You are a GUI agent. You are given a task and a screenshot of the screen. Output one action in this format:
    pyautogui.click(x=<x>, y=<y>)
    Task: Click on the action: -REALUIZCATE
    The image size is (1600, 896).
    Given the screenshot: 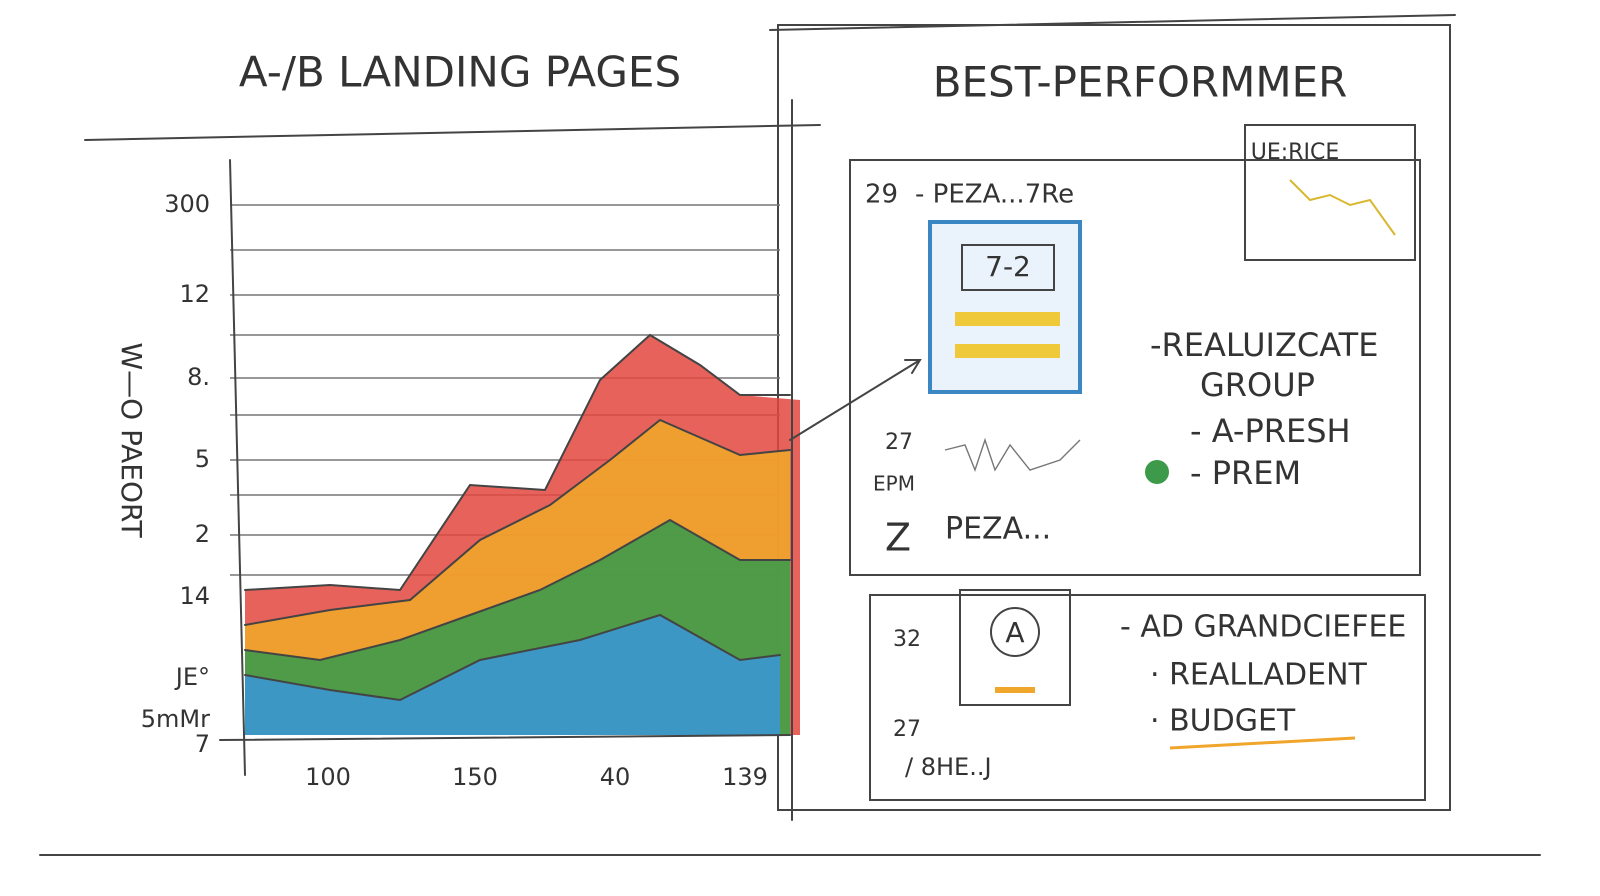 What is the action you would take?
    pyautogui.click(x=1264, y=345)
    